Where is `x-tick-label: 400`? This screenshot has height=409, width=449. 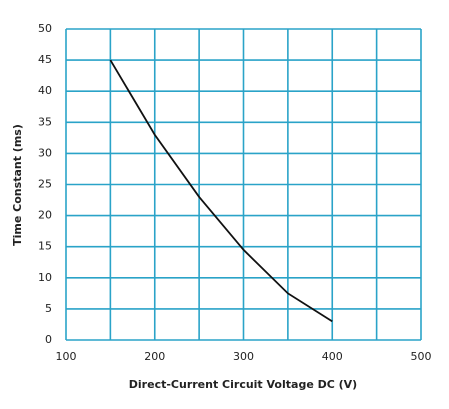 x-tick-label: 400 is located at coordinates (332, 356).